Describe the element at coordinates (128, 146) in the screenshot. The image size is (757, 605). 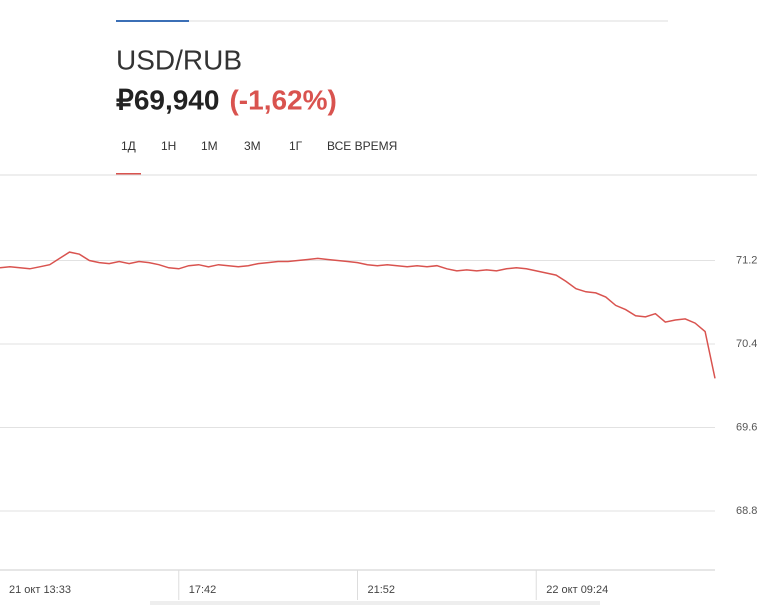
I see `period-tab: 1Д` at that location.